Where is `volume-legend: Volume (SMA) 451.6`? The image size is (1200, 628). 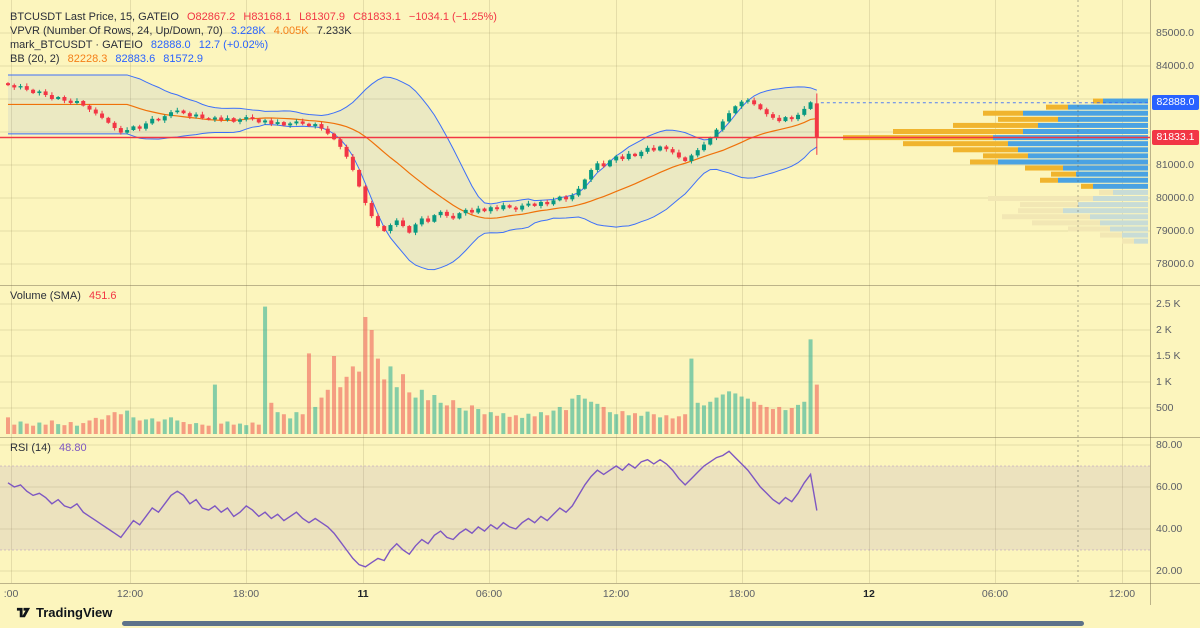
volume-legend: Volume (SMA) 451.6 is located at coordinates (66, 296).